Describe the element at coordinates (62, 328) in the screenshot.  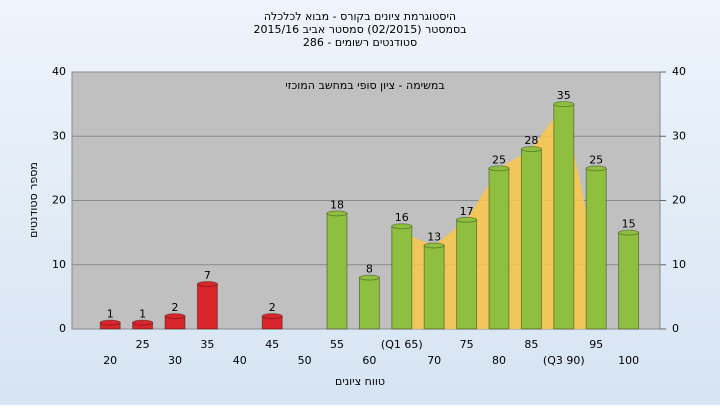
I see `y-tick-label: 0` at that location.